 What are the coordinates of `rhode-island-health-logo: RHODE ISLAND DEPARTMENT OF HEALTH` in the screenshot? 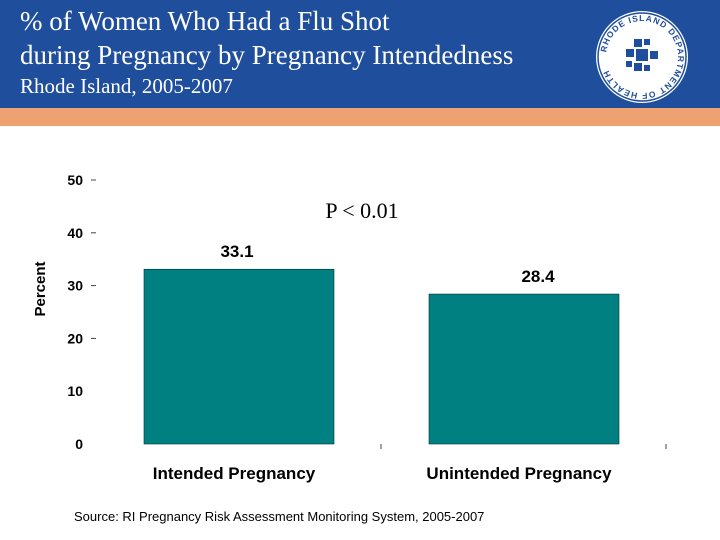 It's located at (642, 57).